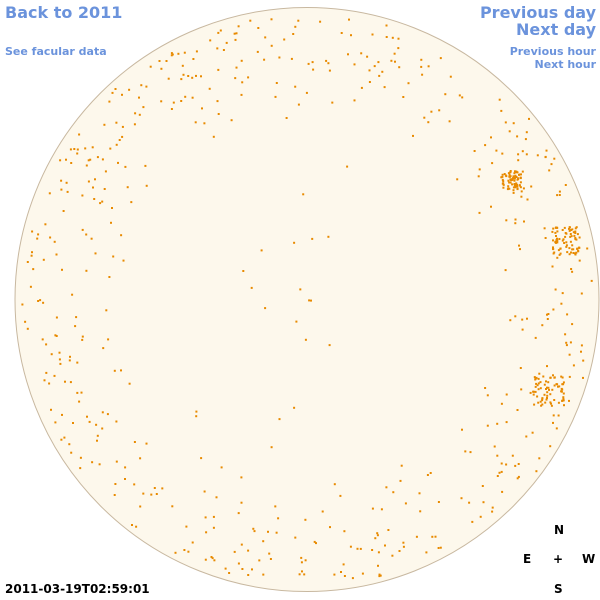 The width and height of the screenshot is (600, 600). What do you see at coordinates (559, 530) in the screenshot?
I see `compass-north: N` at bounding box center [559, 530].